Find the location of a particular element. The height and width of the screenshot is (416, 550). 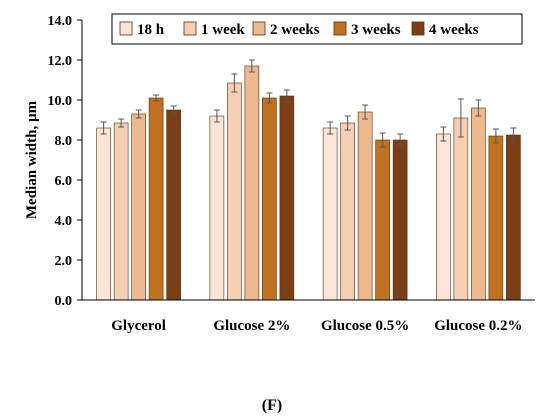

x-category-label: Glucose 2% is located at coordinates (251, 326).